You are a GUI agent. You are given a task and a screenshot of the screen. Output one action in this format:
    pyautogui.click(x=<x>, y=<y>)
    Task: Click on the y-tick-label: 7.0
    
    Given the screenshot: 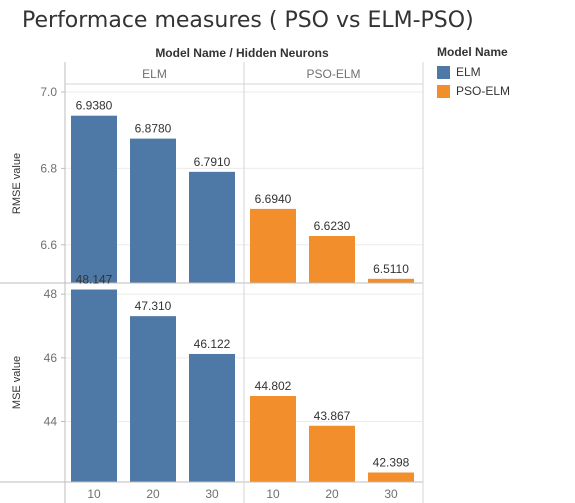 What is the action you would take?
    pyautogui.click(x=48, y=92)
    